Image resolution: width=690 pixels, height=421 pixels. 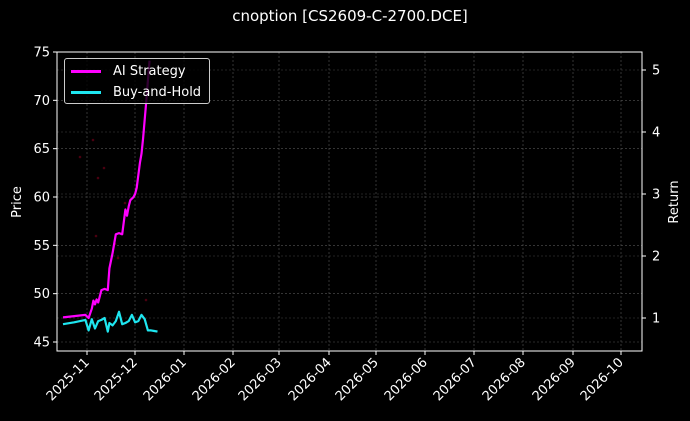 What do you see at coordinates (674, 201) in the screenshot?
I see `svg-text: Return` at bounding box center [674, 201].